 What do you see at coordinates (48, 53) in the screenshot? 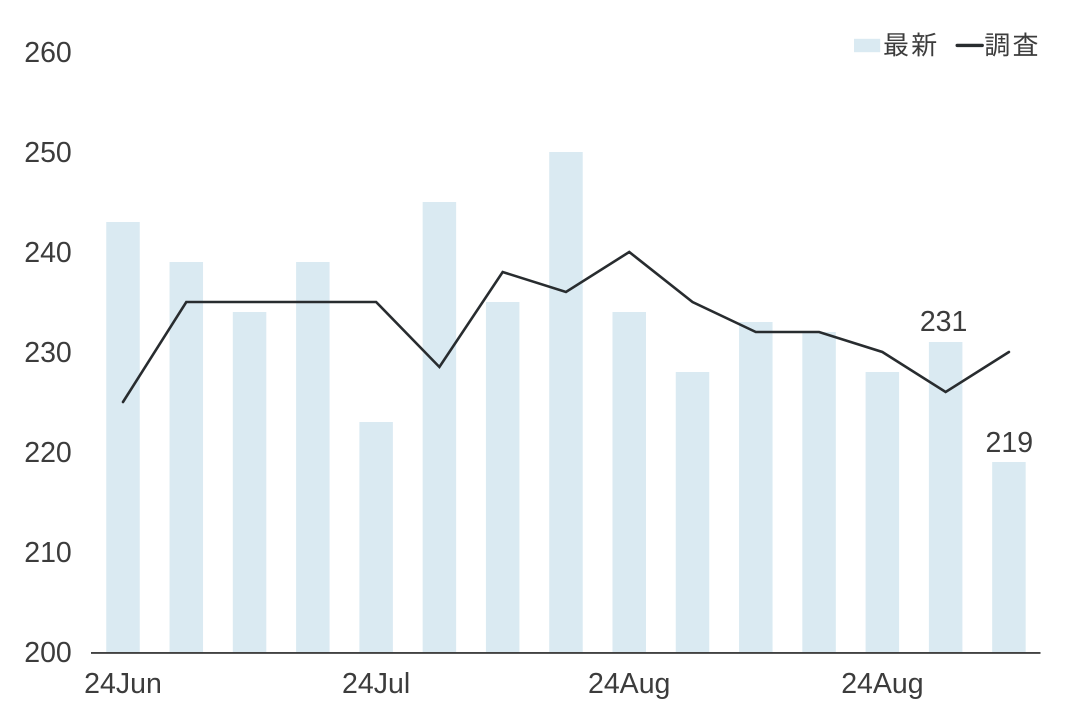
I see `svg-text: 260` at bounding box center [48, 53].